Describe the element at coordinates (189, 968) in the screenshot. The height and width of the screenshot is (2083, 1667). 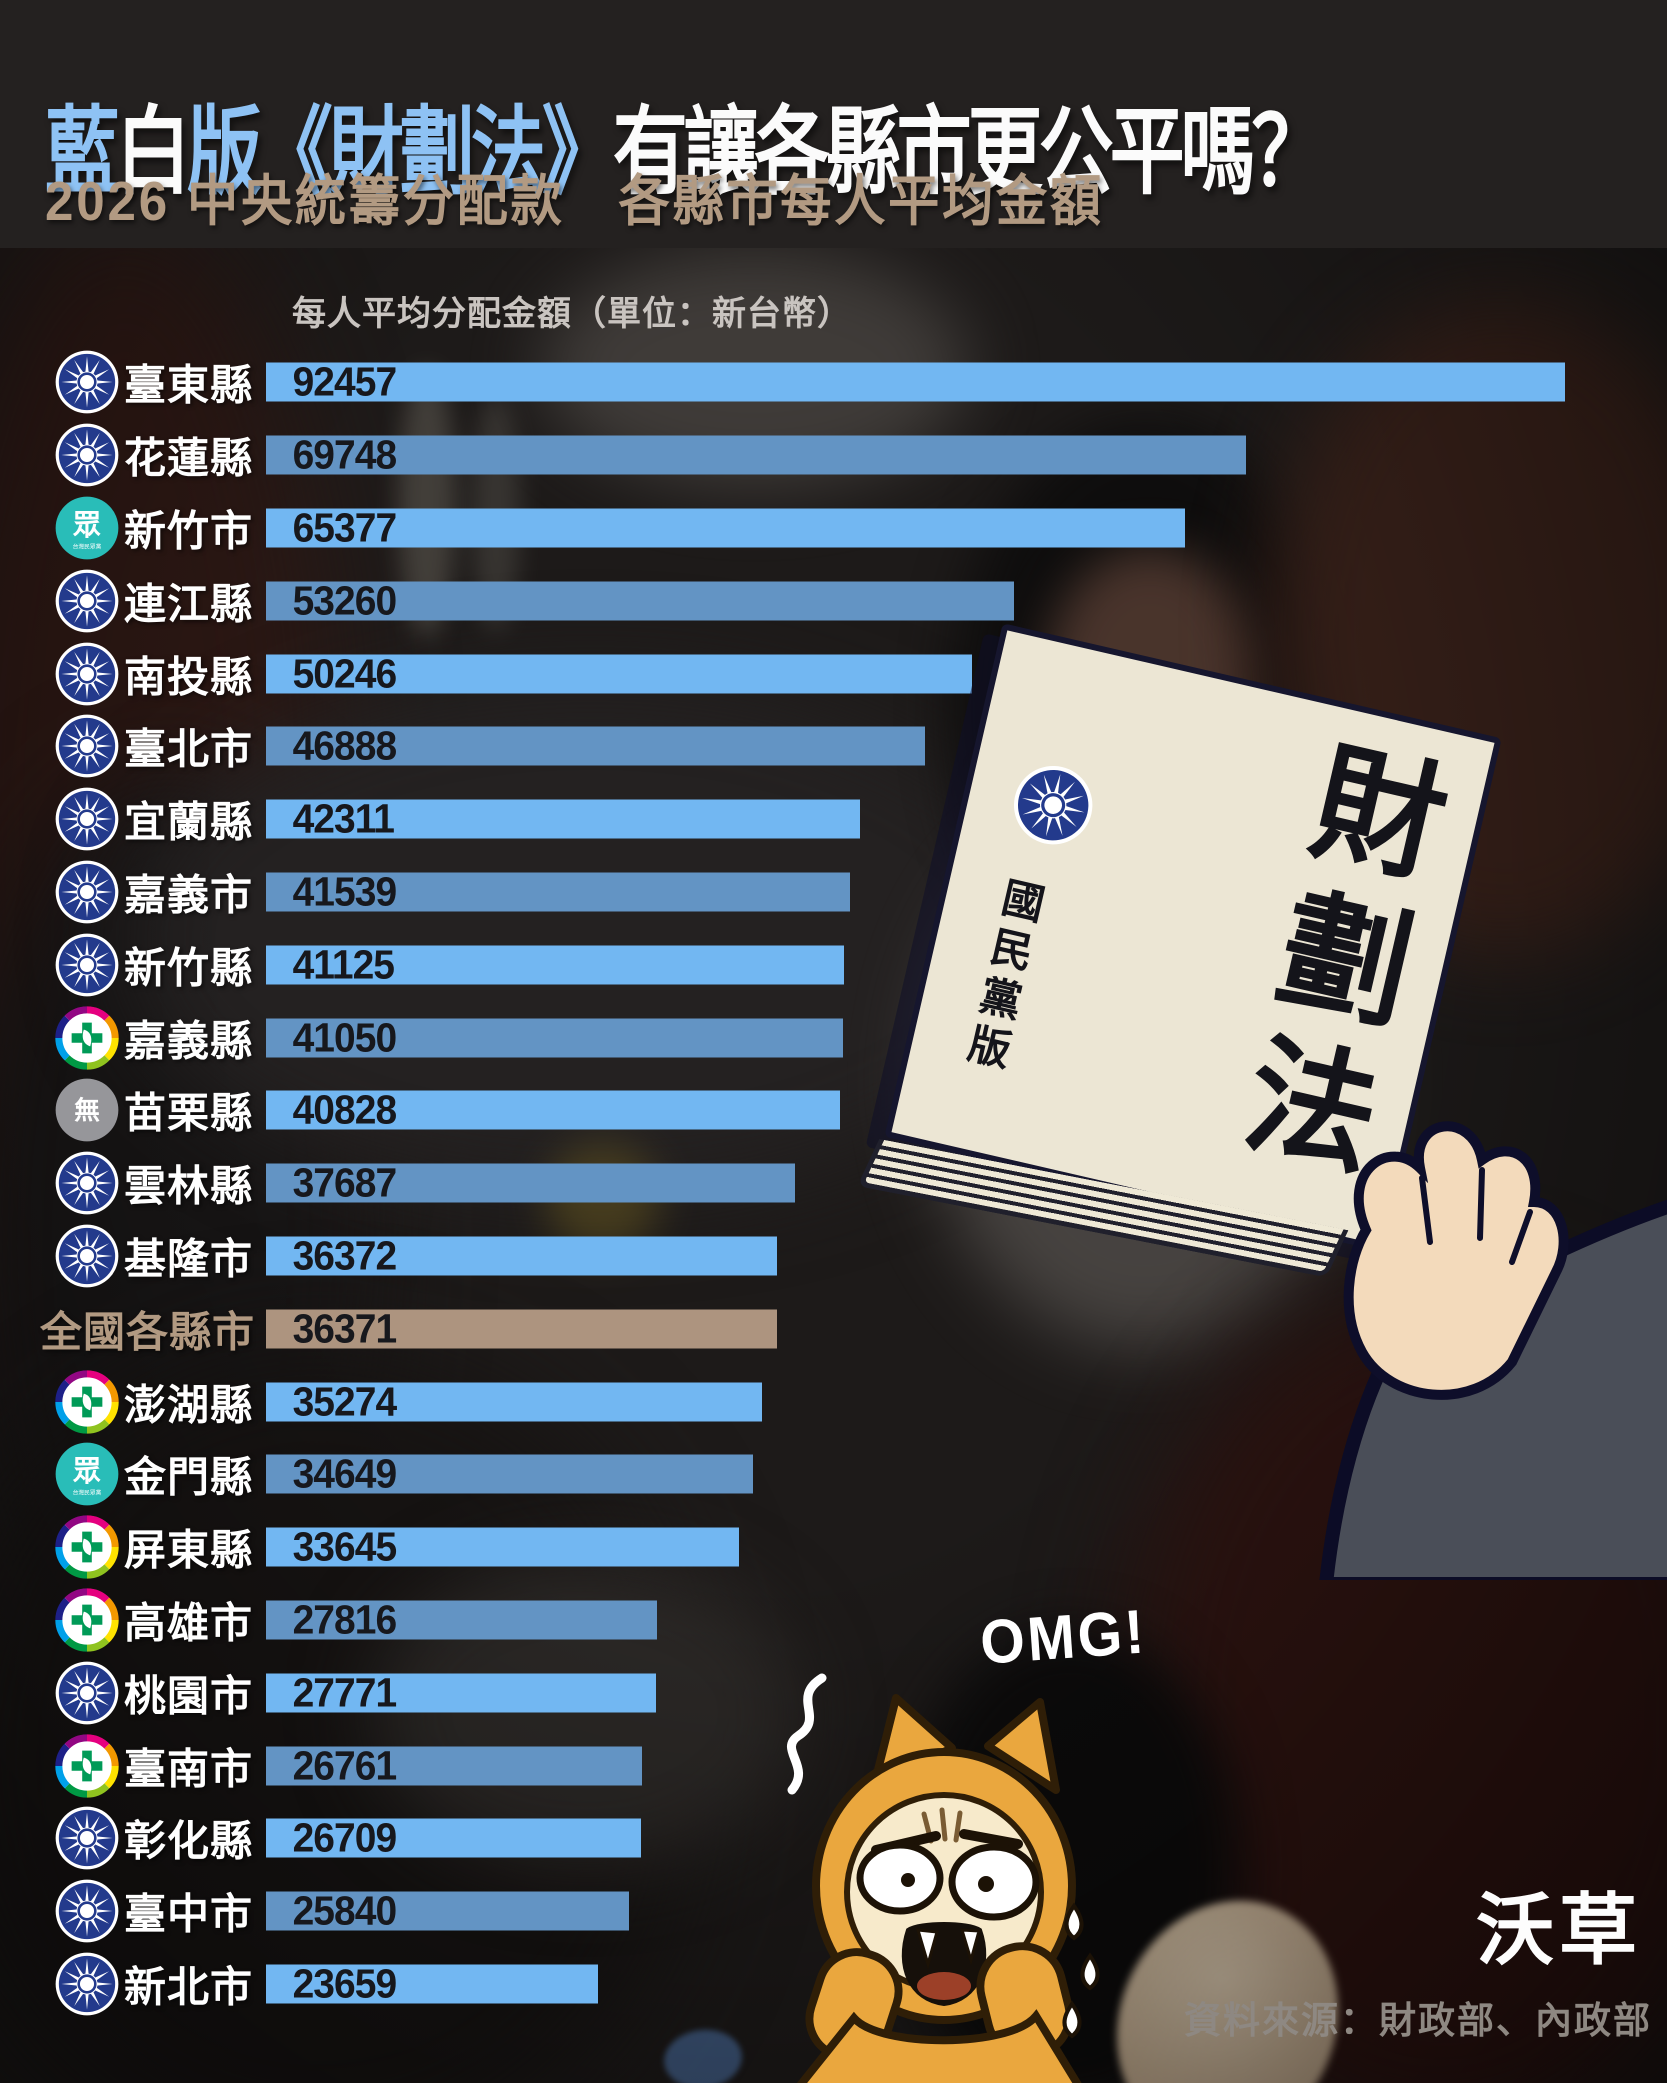
I see `county-label: 新竹縣` at that location.